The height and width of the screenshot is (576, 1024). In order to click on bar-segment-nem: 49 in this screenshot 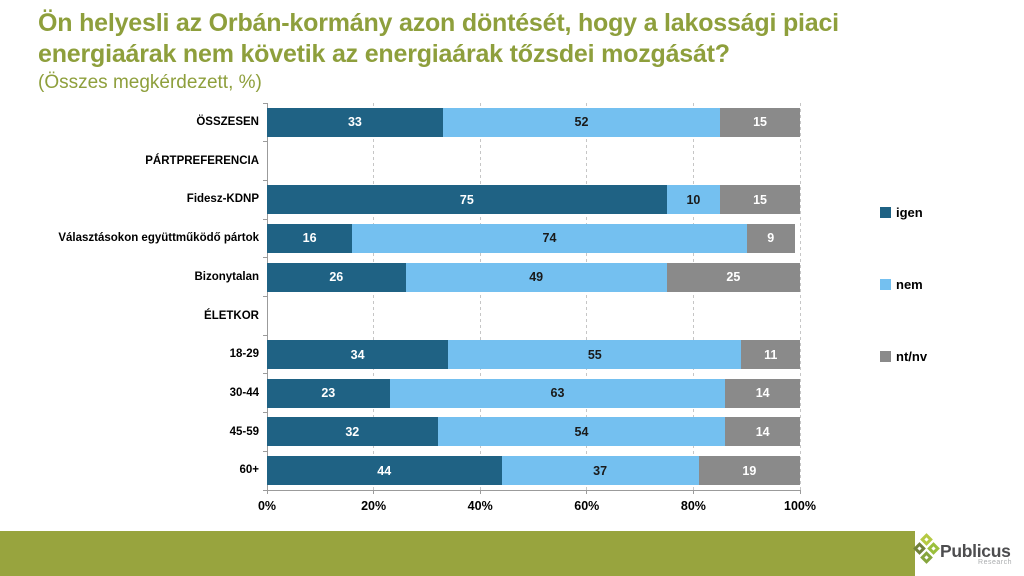, I will do `click(536, 277)`.